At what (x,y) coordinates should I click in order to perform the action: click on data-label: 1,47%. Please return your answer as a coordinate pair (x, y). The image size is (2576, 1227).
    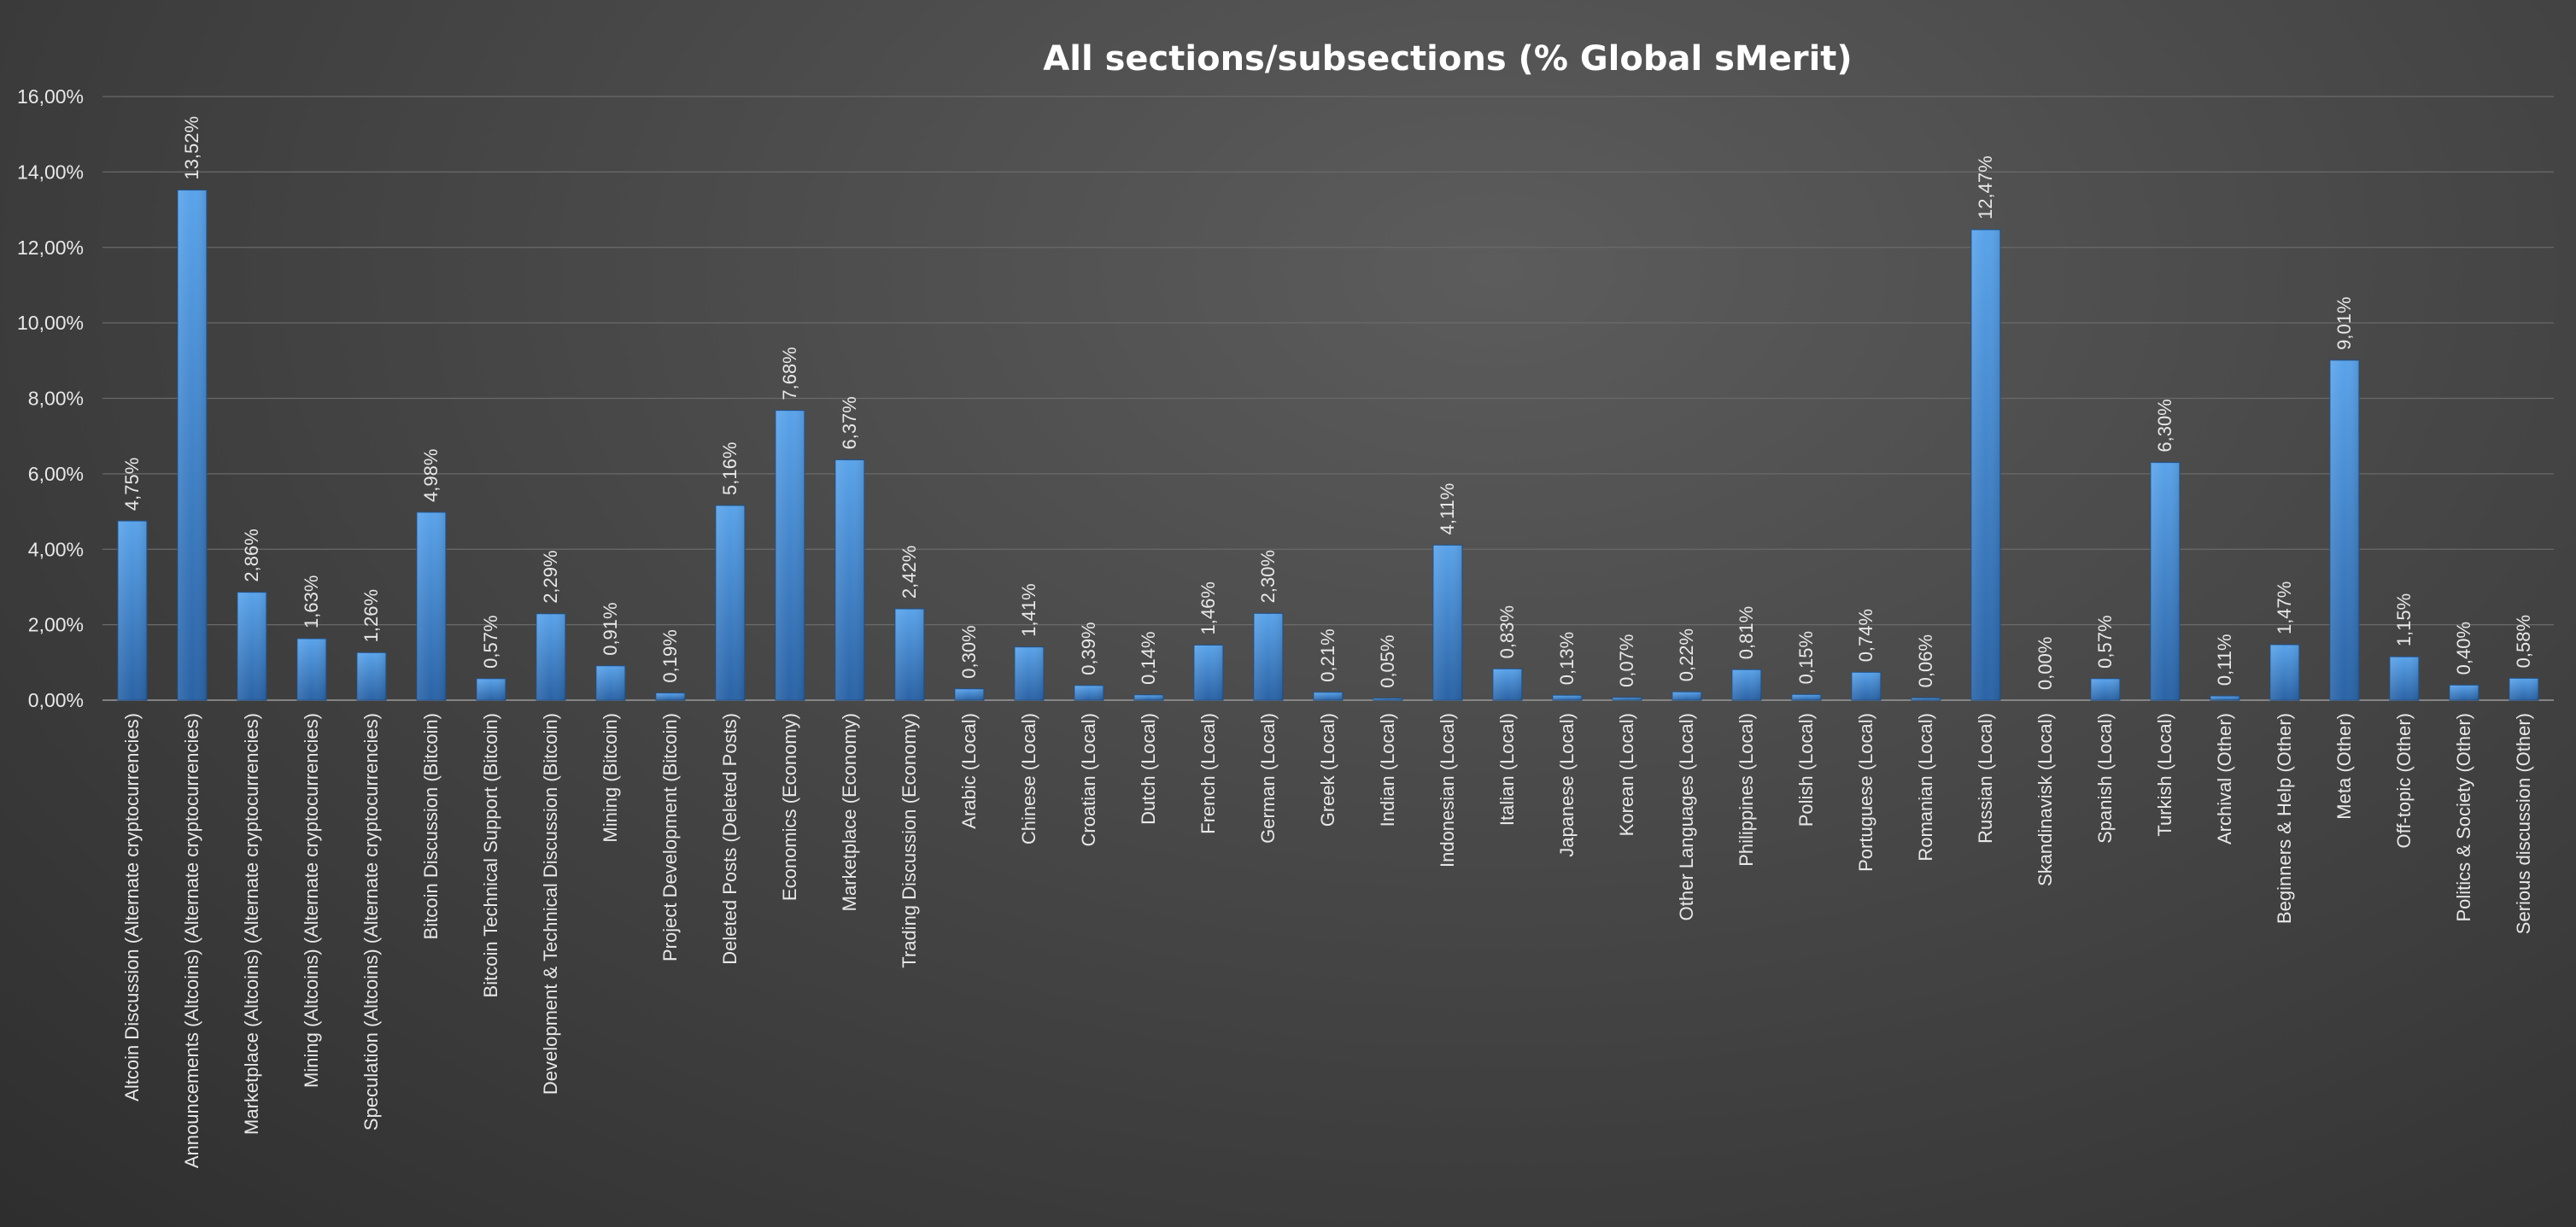
    Looking at the image, I should click on (2284, 607).